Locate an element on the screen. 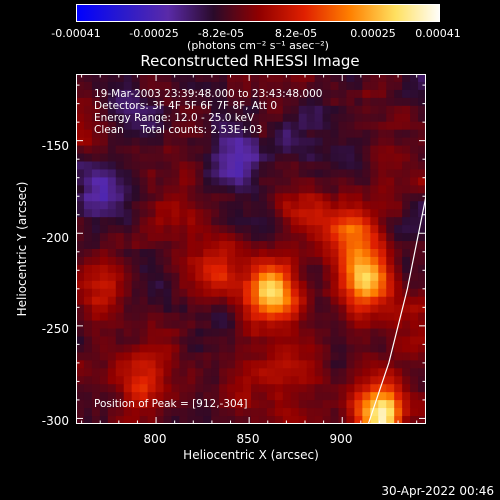 Image resolution: width=500 pixels, height=500 pixels. colorbar-tick-label: -0.00025 is located at coordinates (154, 33).